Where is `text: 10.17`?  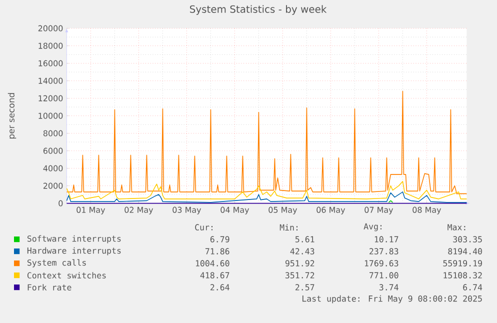
text: 10.17 is located at coordinates (386, 239).